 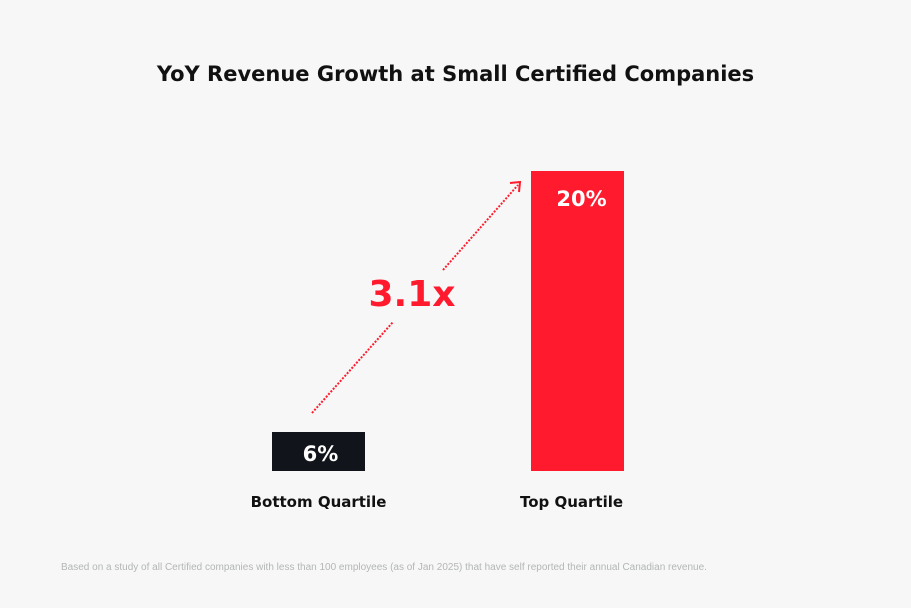 I want to click on growth-multiplier-label: 3.1x, so click(x=412, y=294).